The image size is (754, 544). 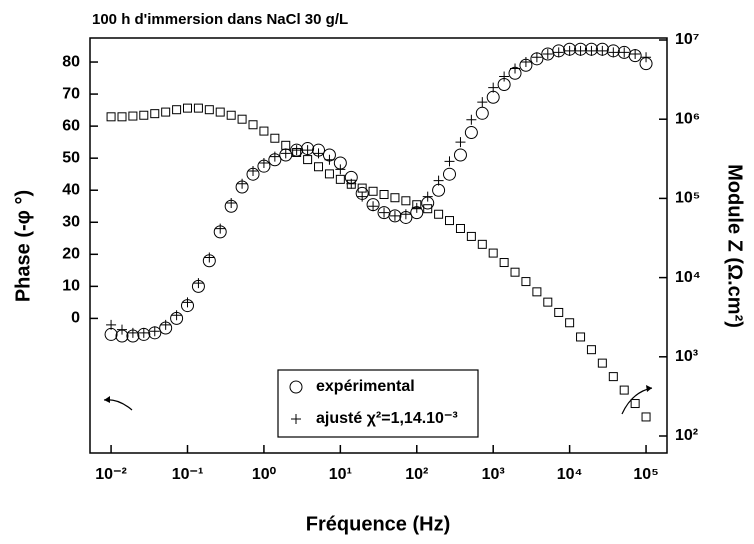 I want to click on y-tick-label: 50, so click(x=71, y=157).